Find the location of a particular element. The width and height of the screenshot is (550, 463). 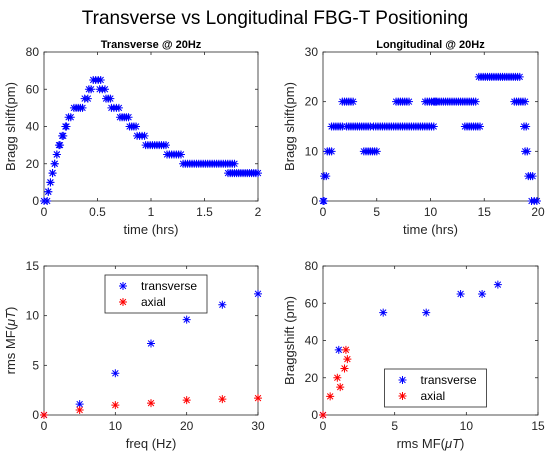

x-tick-label: 2 is located at coordinates (258, 212).